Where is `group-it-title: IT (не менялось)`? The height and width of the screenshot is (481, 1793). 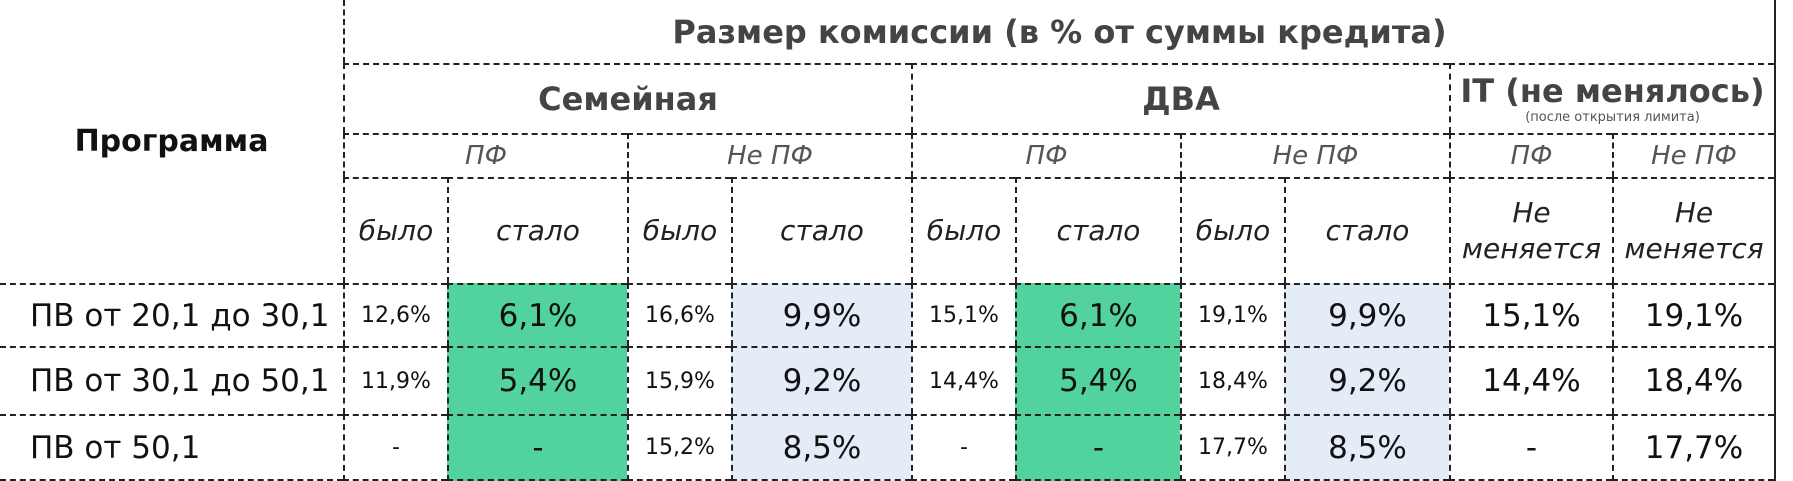 group-it-title: IT (не менялось) is located at coordinates (1612, 90).